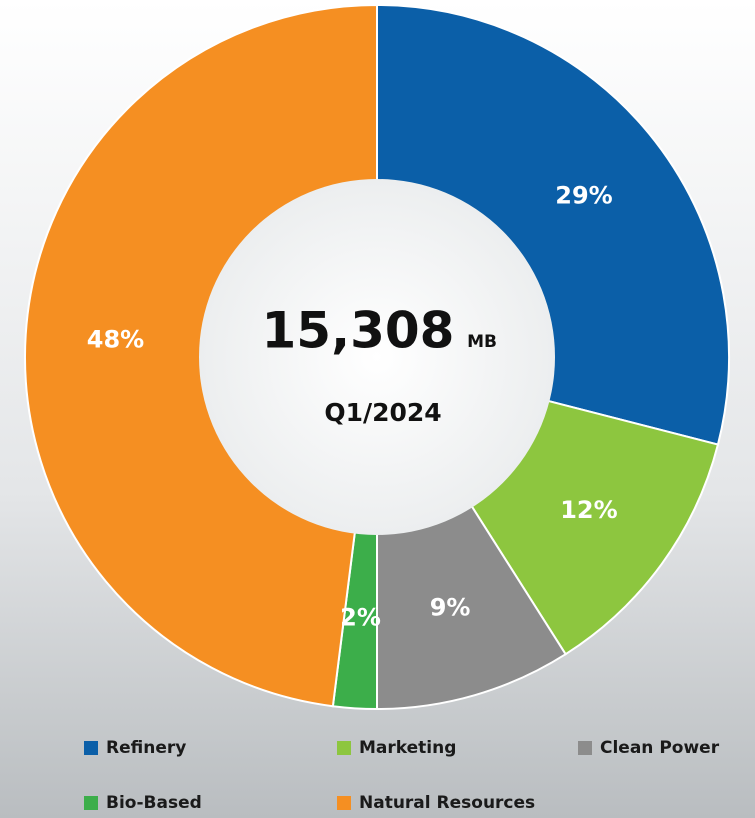 This screenshot has width=755, height=818. Describe the element at coordinates (154, 803) in the screenshot. I see `legend-label: Bio-Based` at that location.